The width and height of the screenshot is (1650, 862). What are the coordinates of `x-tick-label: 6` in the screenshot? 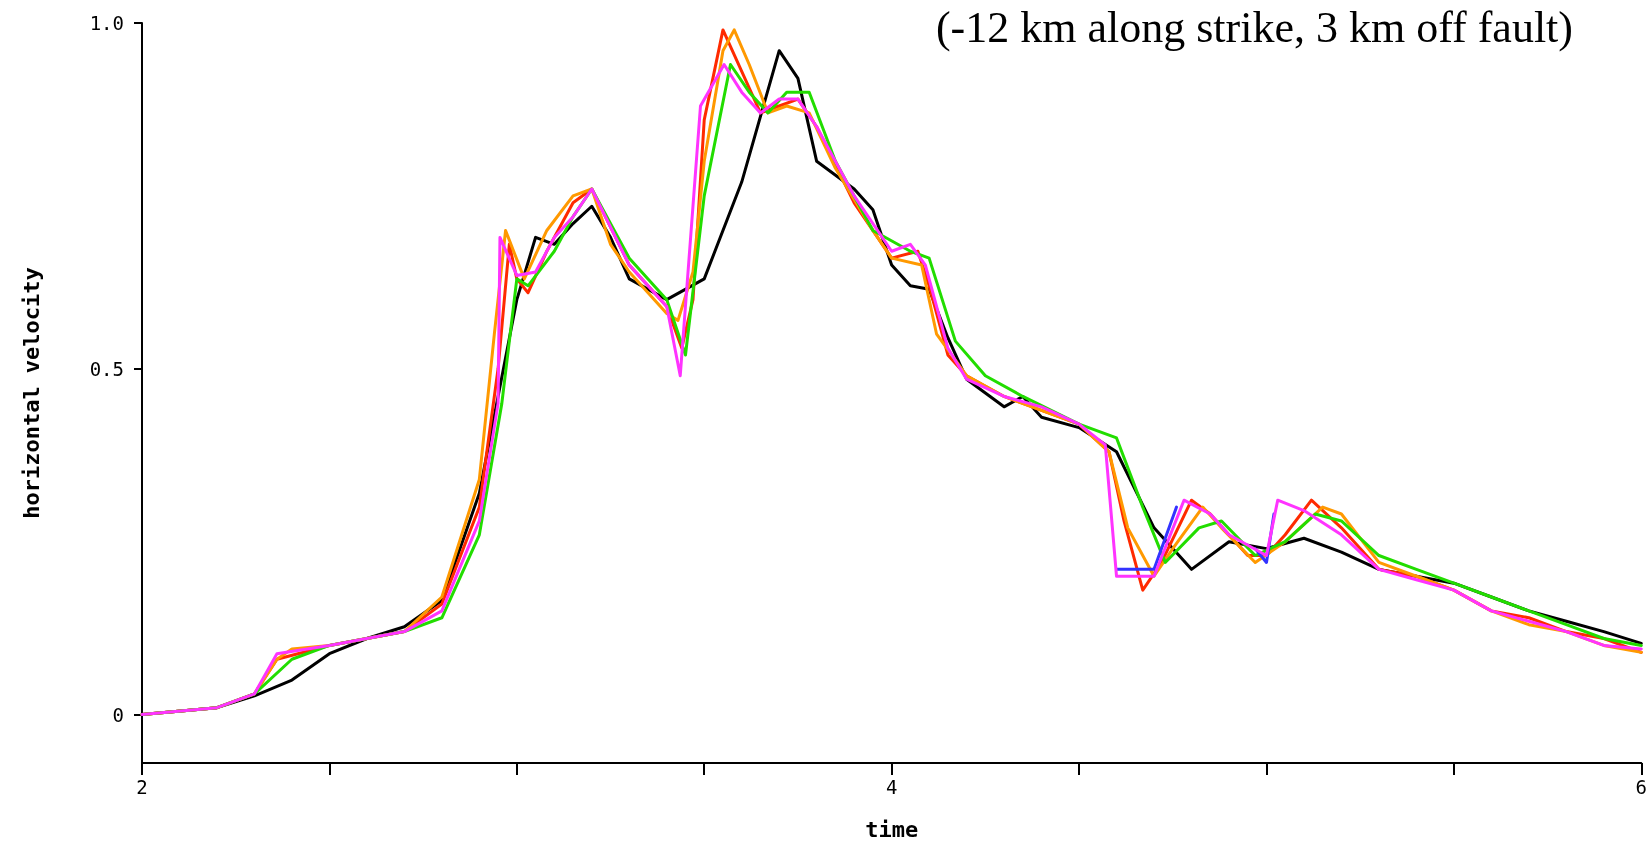 It's located at (1641, 786).